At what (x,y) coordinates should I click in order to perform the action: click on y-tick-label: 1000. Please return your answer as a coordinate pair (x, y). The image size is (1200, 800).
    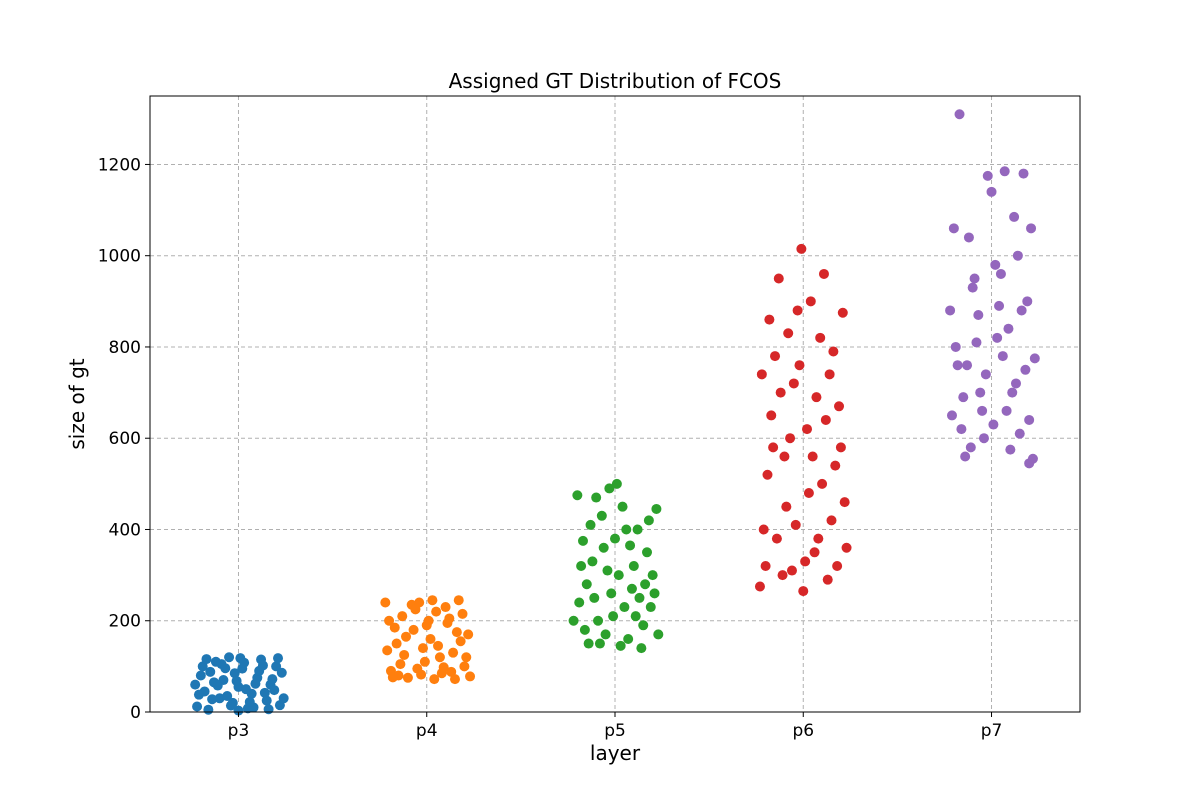
    Looking at the image, I should click on (119, 257).